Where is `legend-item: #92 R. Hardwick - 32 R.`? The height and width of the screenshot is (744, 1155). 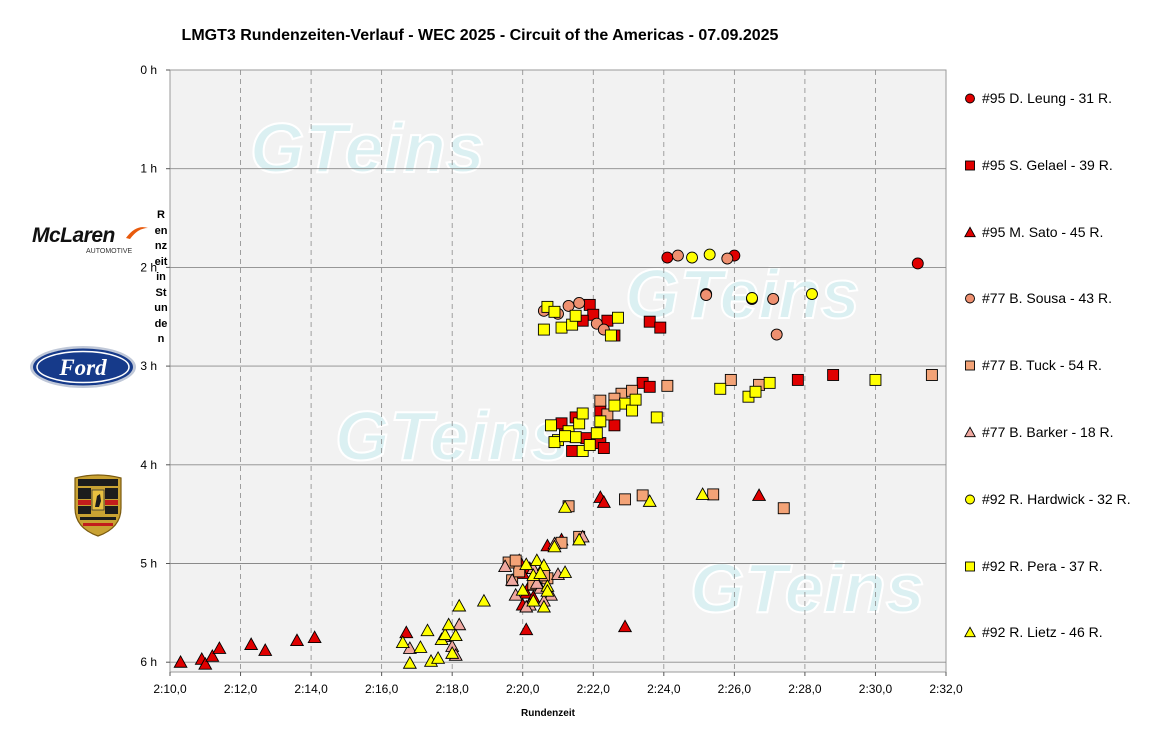
legend-item: #92 R. Hardwick - 32 R. is located at coordinates (1046, 499).